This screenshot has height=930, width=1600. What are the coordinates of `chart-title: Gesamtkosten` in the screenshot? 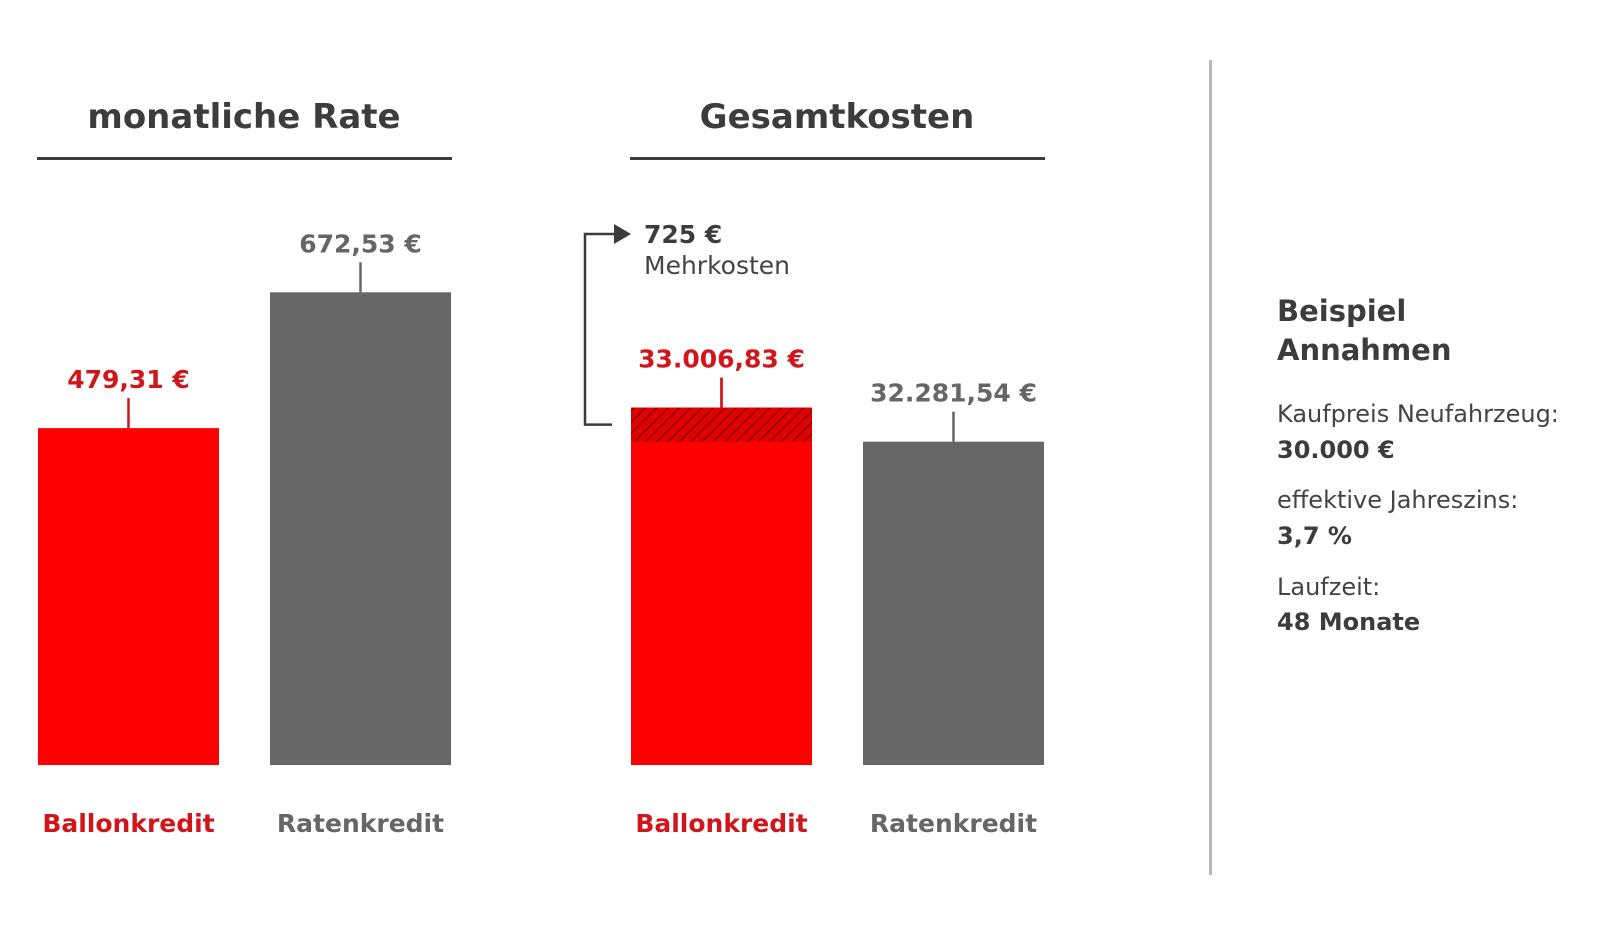 It's located at (837, 117).